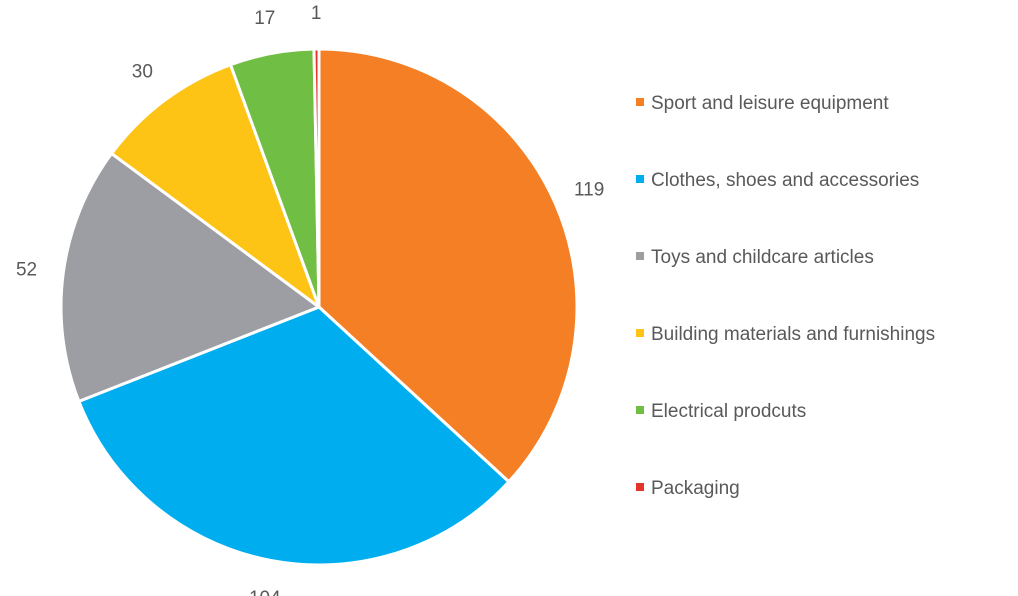 This screenshot has width=1018, height=596. What do you see at coordinates (589, 189) in the screenshot?
I see `data-label-sport-and-leisure-equipment: 119` at bounding box center [589, 189].